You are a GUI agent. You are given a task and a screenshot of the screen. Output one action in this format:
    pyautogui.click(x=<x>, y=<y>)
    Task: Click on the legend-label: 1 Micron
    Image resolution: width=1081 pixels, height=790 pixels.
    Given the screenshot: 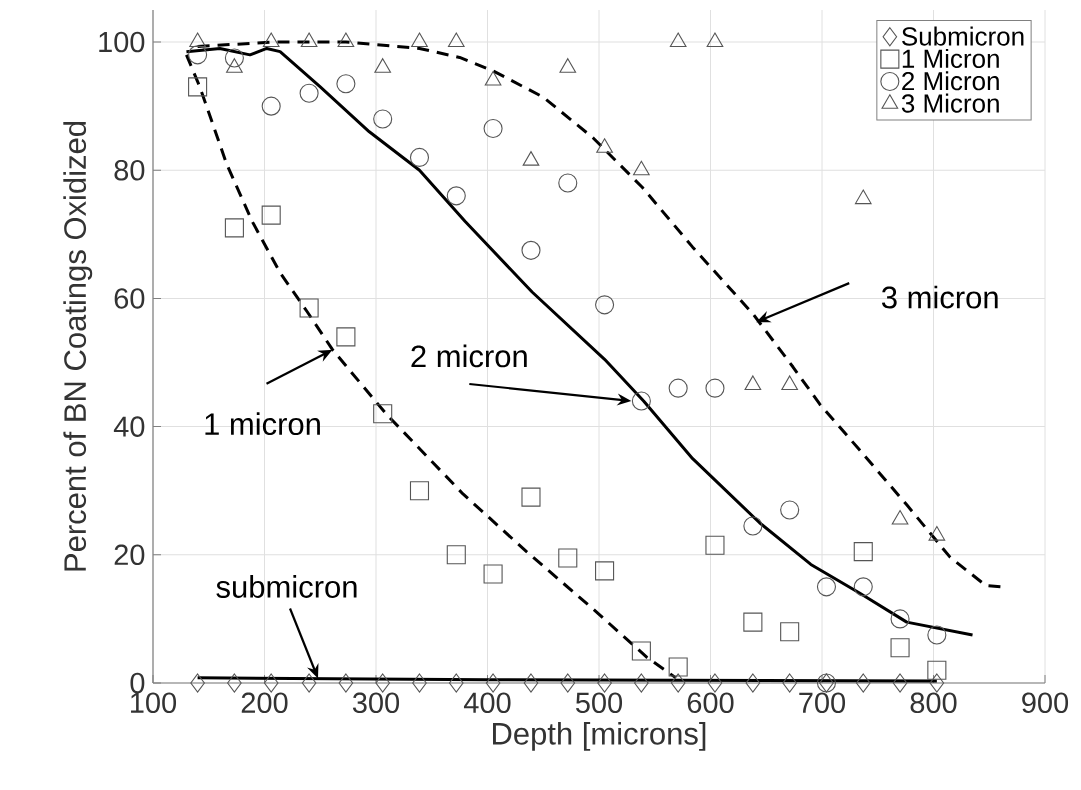 What is the action you would take?
    pyautogui.click(x=950, y=58)
    